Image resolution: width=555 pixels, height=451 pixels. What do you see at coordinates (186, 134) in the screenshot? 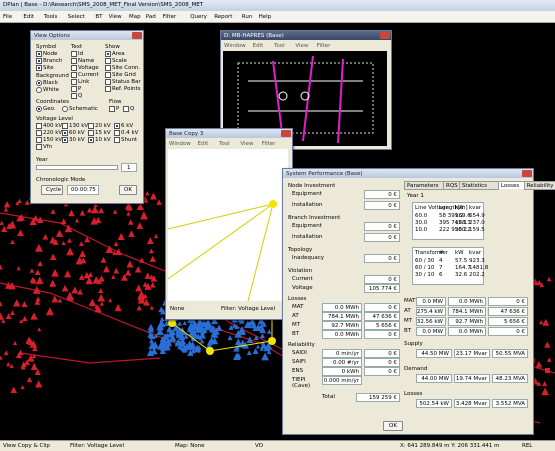
I see `window-title: Base Copy 3` at bounding box center [186, 134].